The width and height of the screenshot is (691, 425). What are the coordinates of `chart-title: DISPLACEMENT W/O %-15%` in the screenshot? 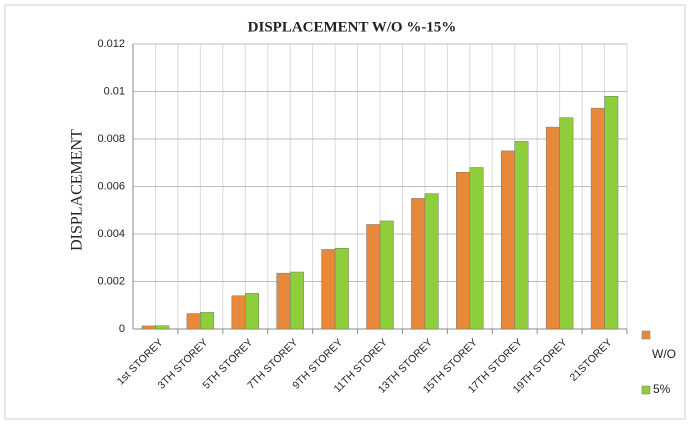 It's located at (352, 27).